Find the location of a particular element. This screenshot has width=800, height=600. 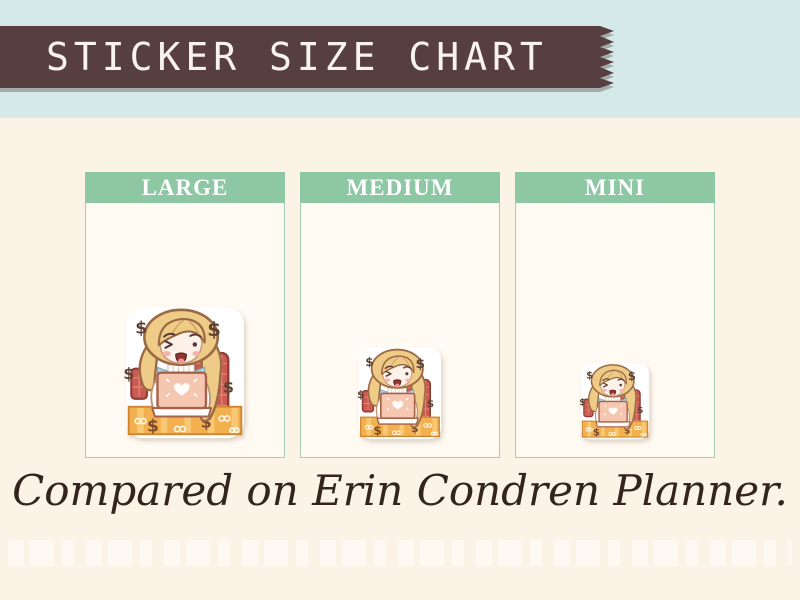

comparison-caption: Compared on Erin Condren Planner. is located at coordinates (400, 490).